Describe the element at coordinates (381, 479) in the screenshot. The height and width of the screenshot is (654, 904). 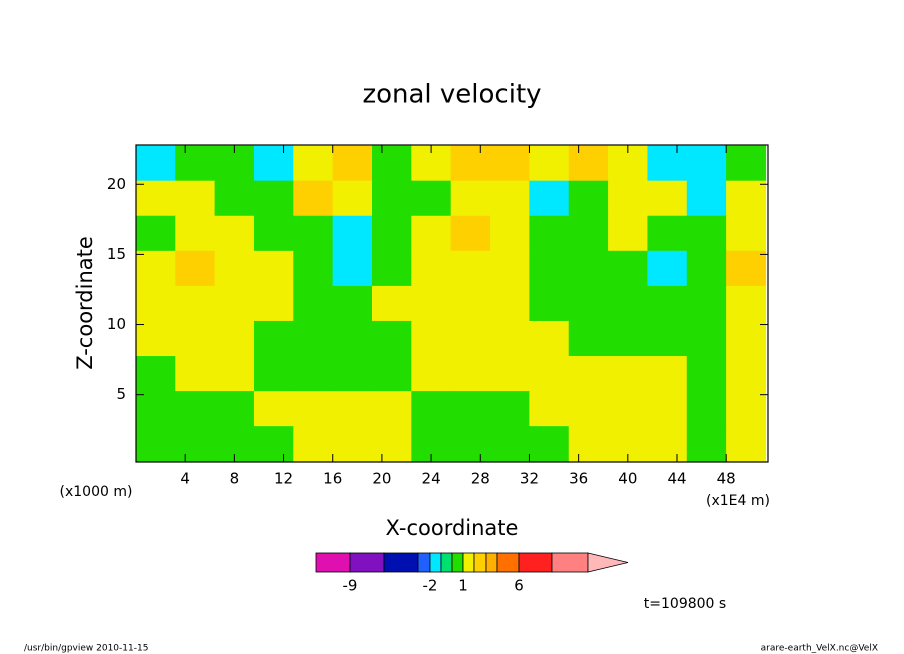
I see `x-tick-label: 20` at that location.